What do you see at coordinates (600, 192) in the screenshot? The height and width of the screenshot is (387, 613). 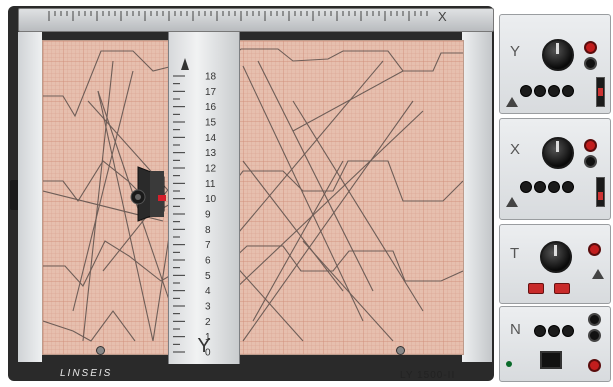 I see `x-offset-slider` at bounding box center [600, 192].